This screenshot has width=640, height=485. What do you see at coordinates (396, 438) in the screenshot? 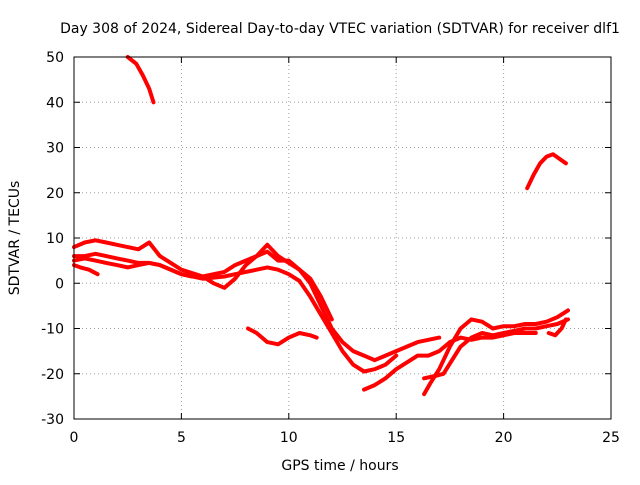
I see `x-tick-label: 15` at bounding box center [396, 438].